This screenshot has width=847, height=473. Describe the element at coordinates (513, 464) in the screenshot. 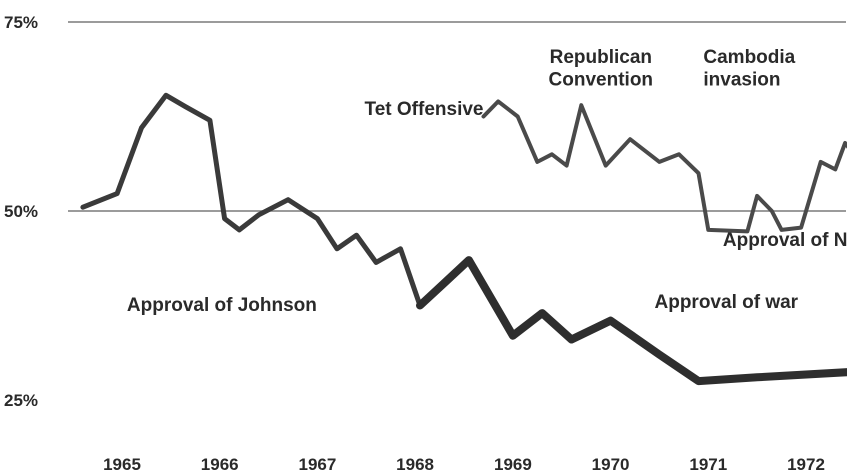

I see `x-tick-label-1969: 1969` at that location.